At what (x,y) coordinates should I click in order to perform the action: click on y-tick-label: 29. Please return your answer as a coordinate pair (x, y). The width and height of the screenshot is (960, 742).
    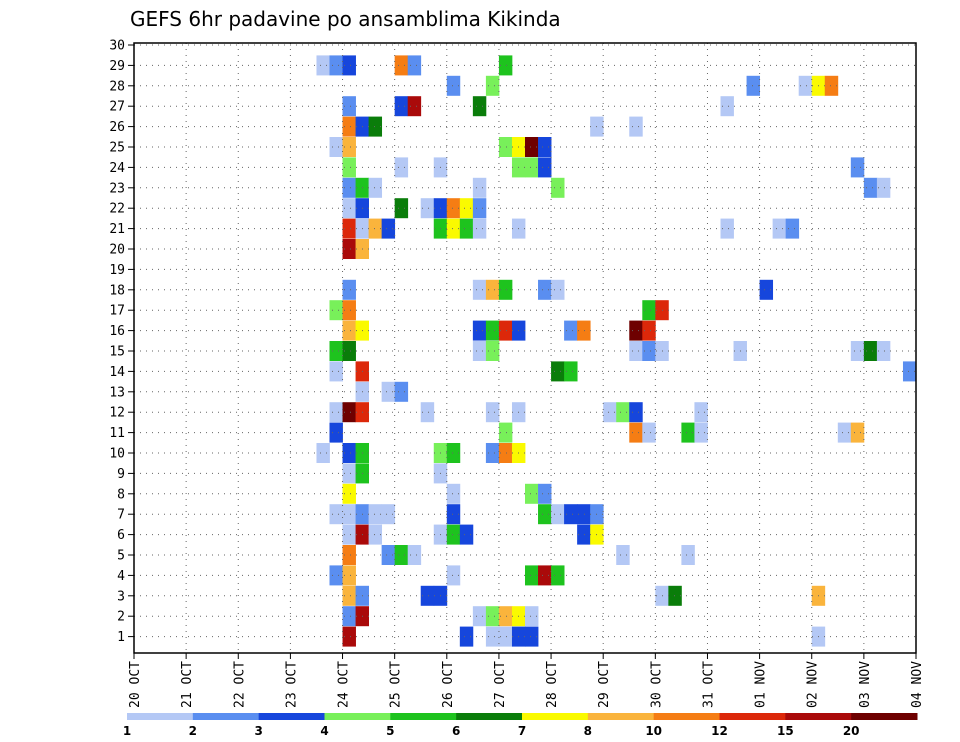
    Looking at the image, I should click on (117, 66).